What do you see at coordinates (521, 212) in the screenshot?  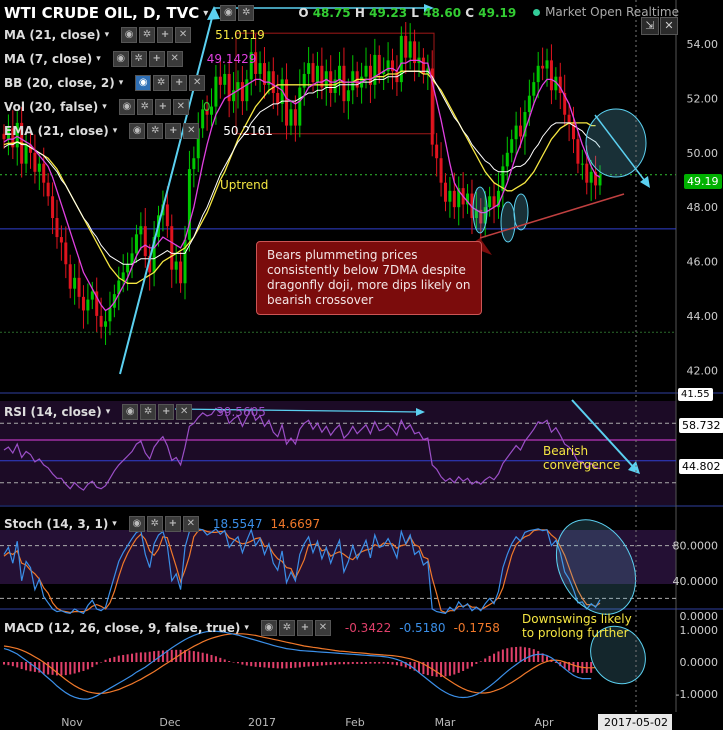 I see `highlight-ellipse` at bounding box center [521, 212].